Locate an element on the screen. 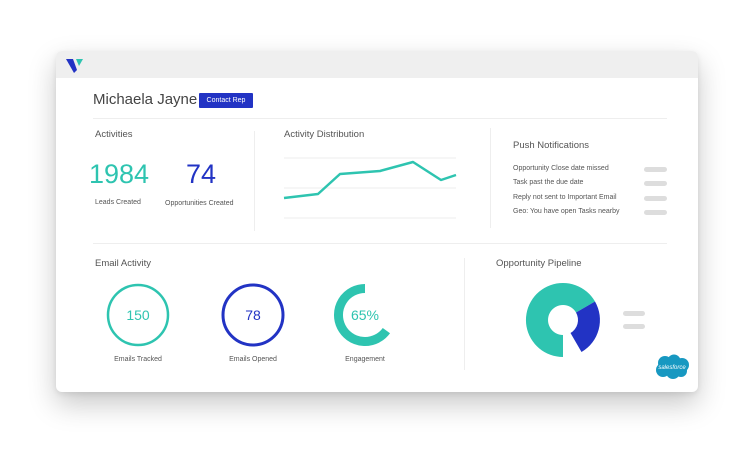 This screenshot has height=450, width=750. middle-divider is located at coordinates (380, 243).